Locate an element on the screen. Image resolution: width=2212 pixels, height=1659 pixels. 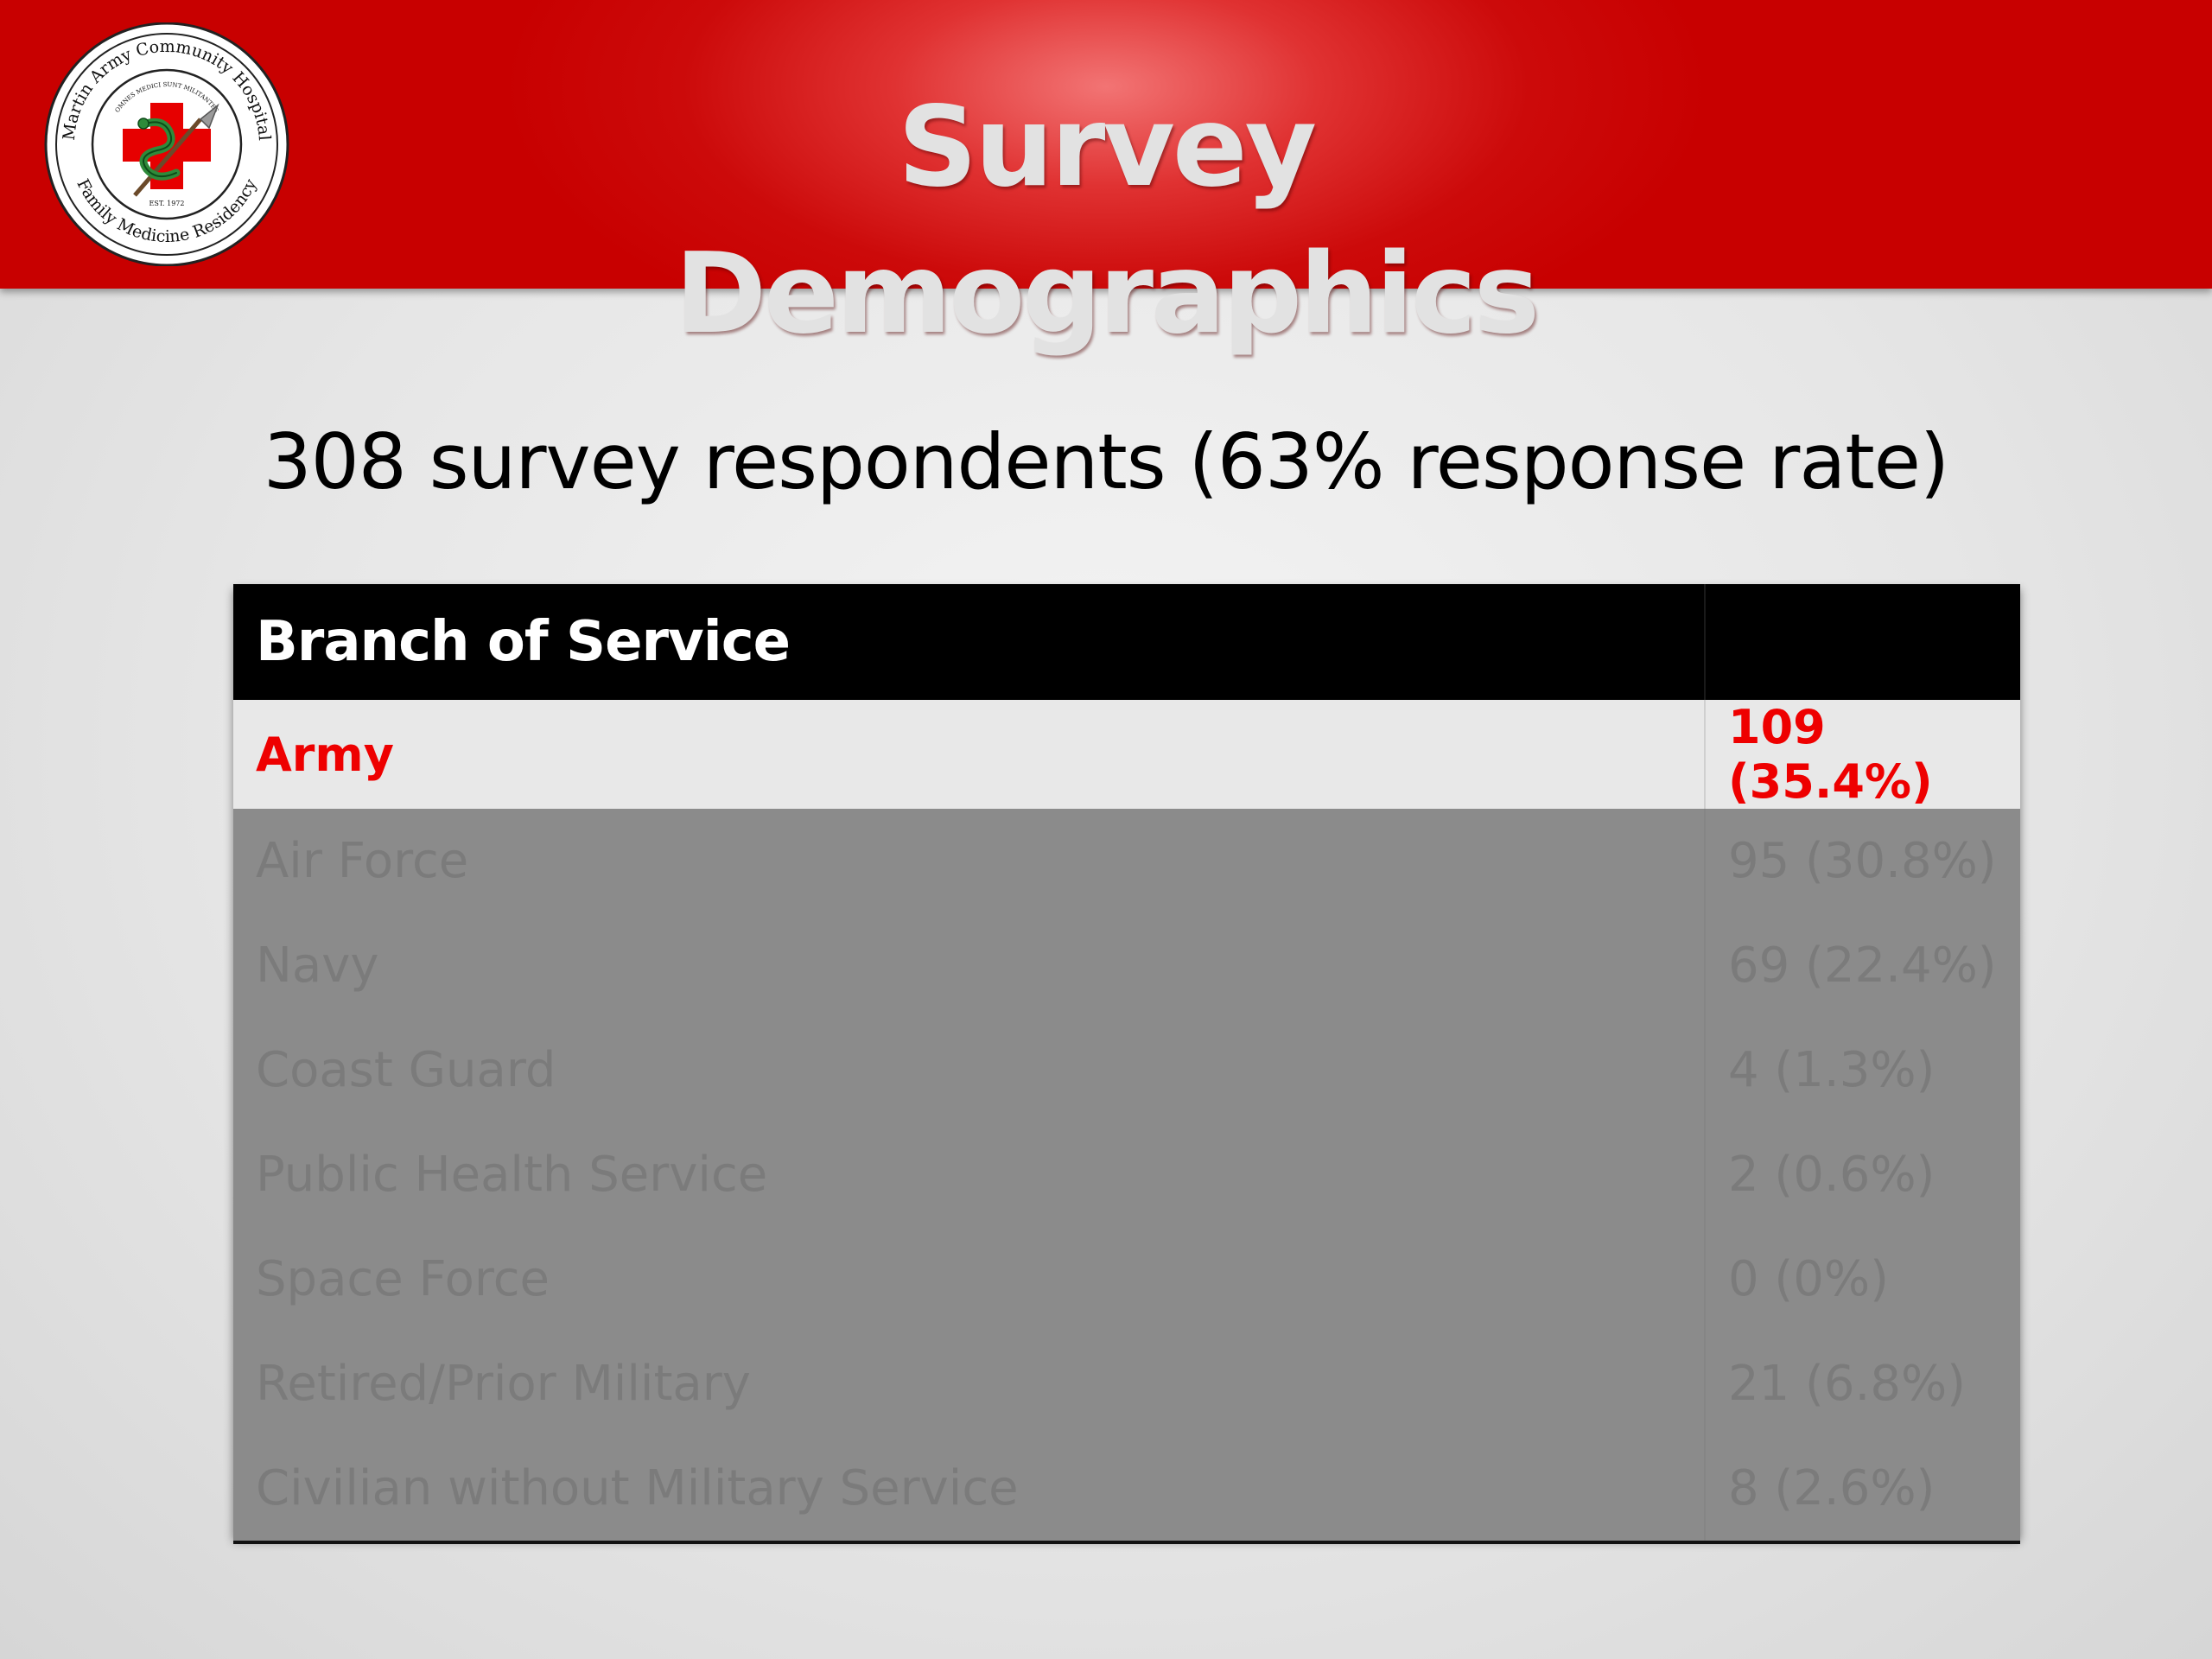
branch-count: 69 (22.4%) is located at coordinates (1862, 965).